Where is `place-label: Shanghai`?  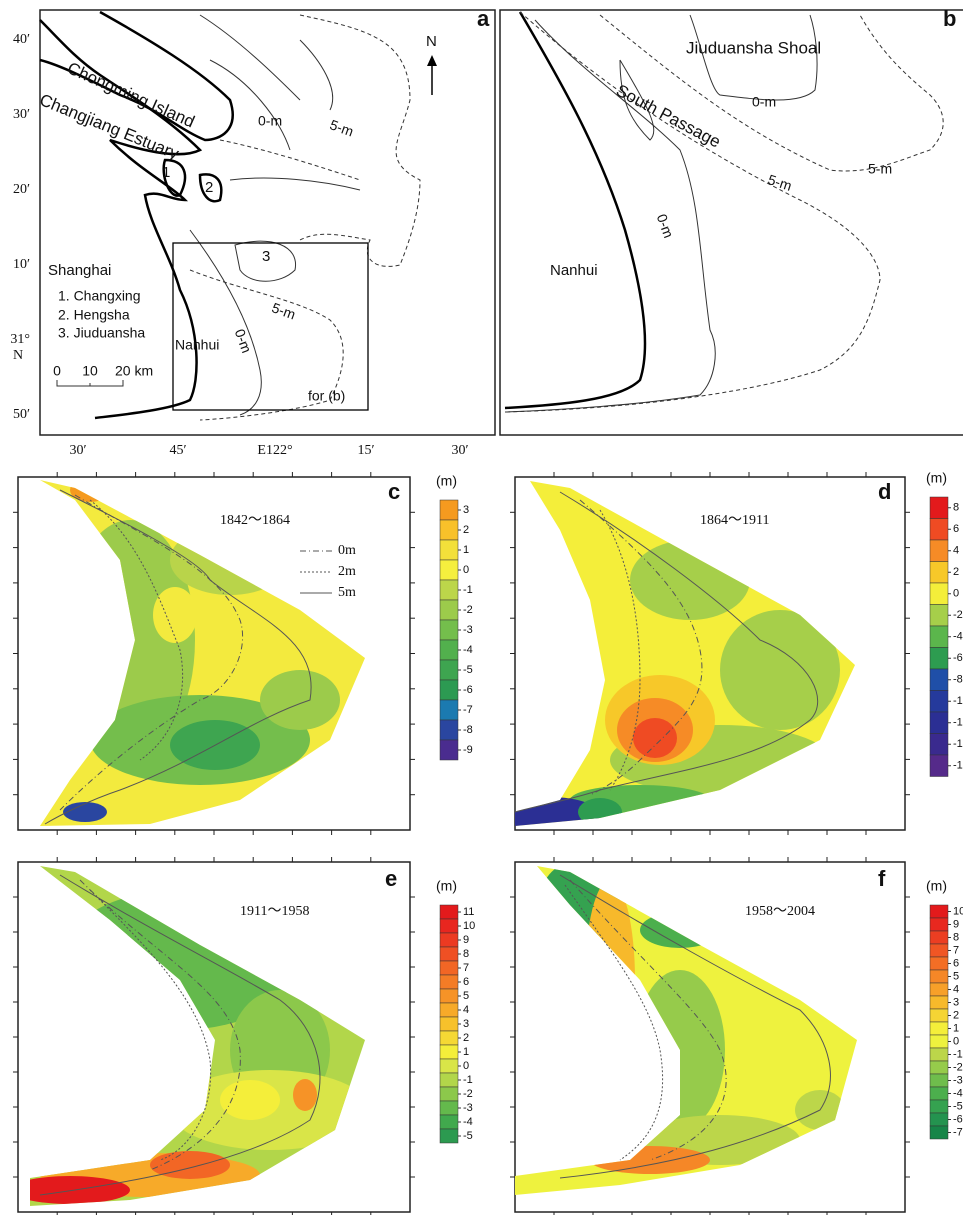 place-label: Shanghai is located at coordinates (79, 270).